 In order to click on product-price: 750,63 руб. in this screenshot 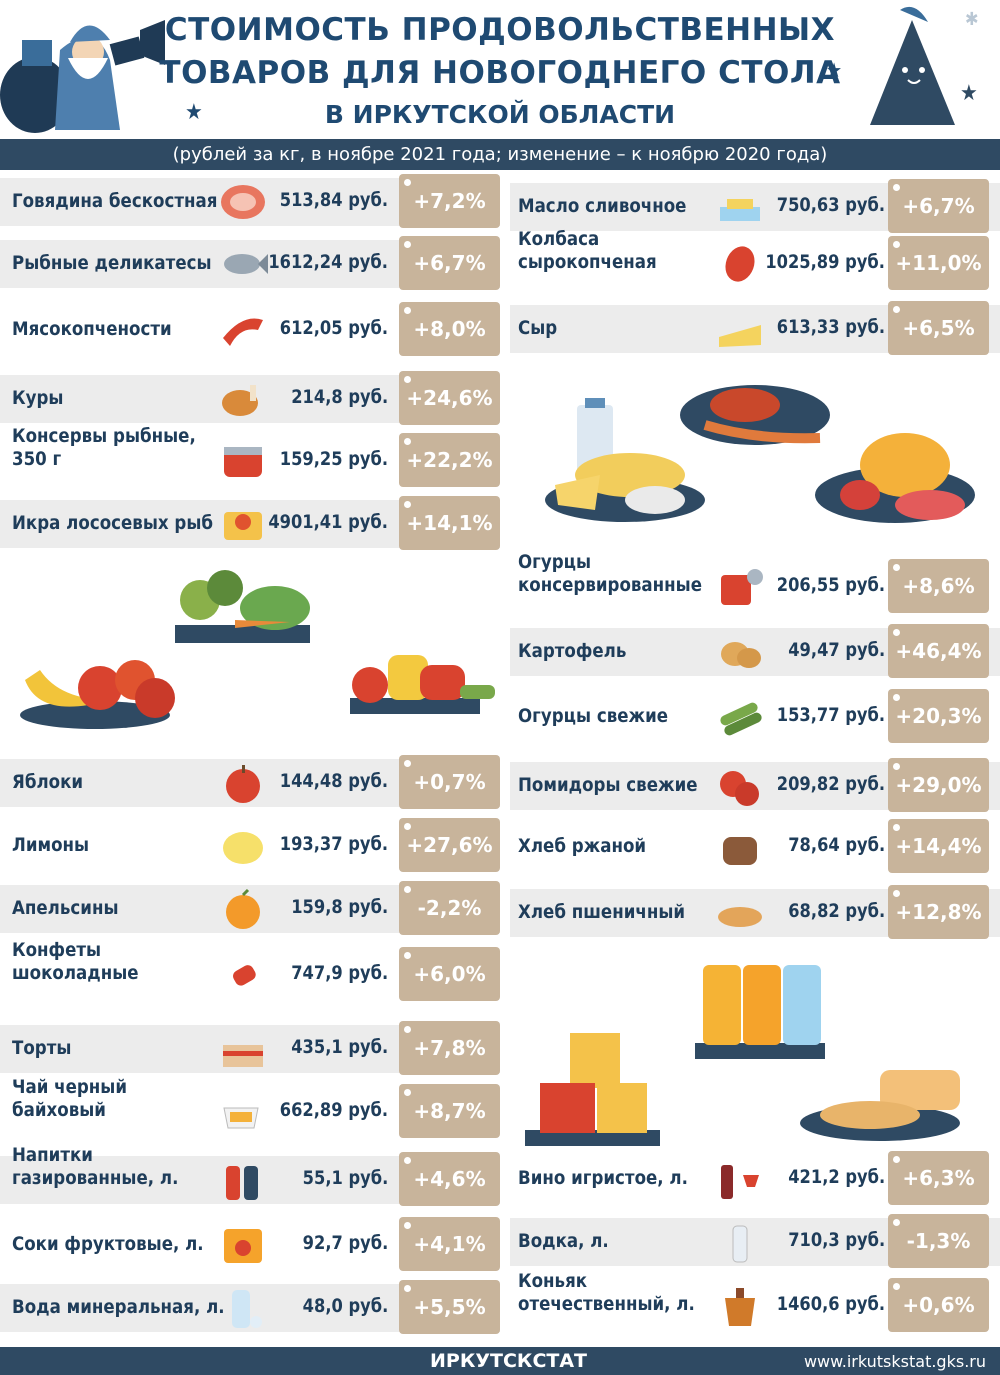, I will do `click(830, 205)`.